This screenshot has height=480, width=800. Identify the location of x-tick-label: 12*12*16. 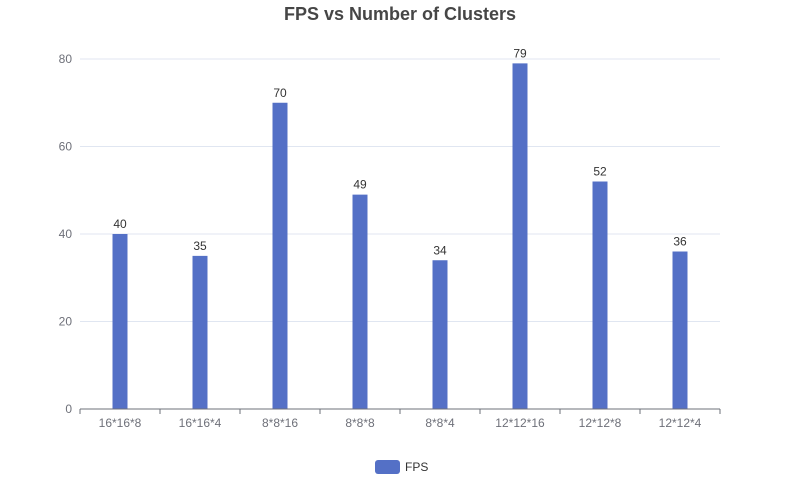
(520, 423).